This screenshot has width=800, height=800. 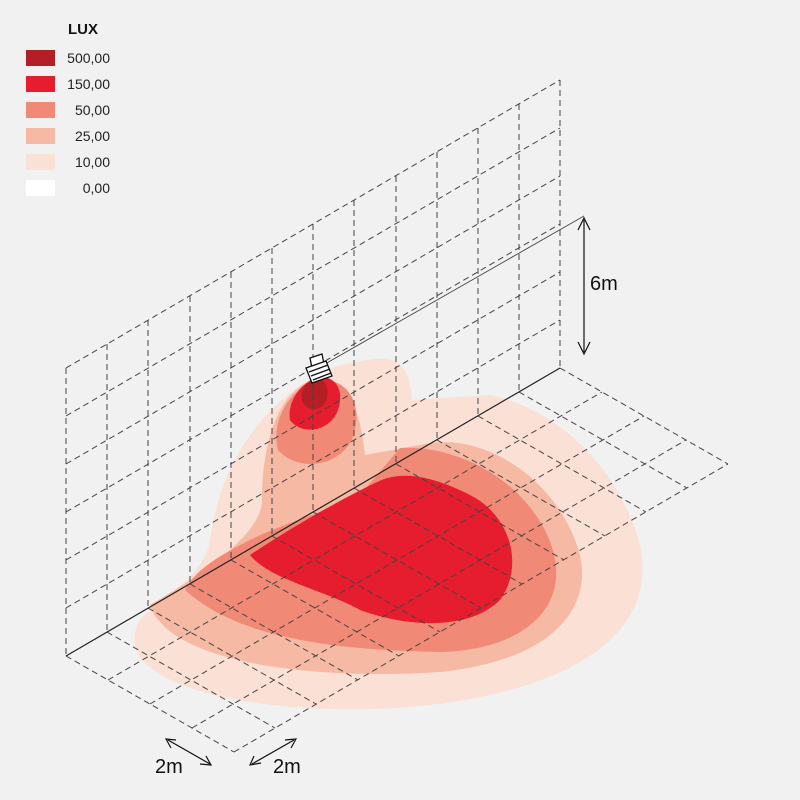 What do you see at coordinates (381, 500) in the screenshot?
I see `contour-150-lux` at bounding box center [381, 500].